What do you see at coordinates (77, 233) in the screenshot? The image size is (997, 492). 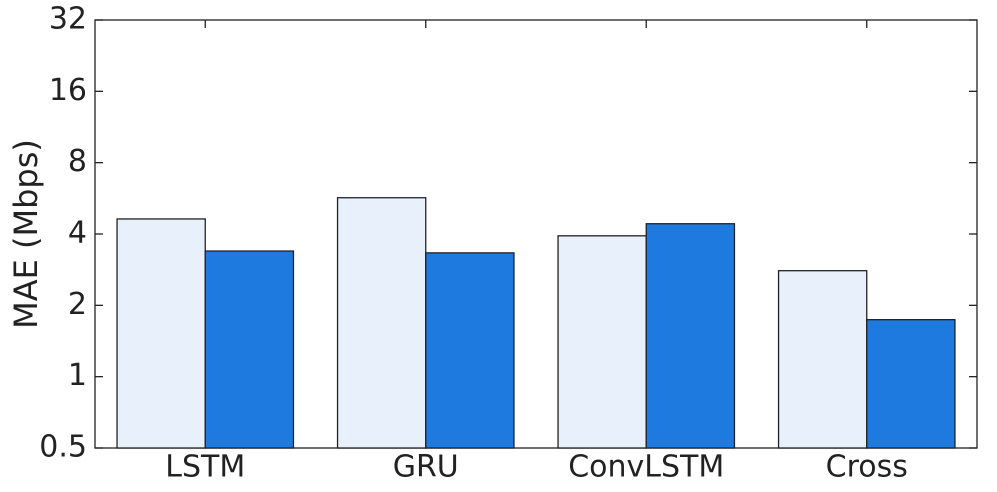 I see `y-tick-label: 4` at bounding box center [77, 233].